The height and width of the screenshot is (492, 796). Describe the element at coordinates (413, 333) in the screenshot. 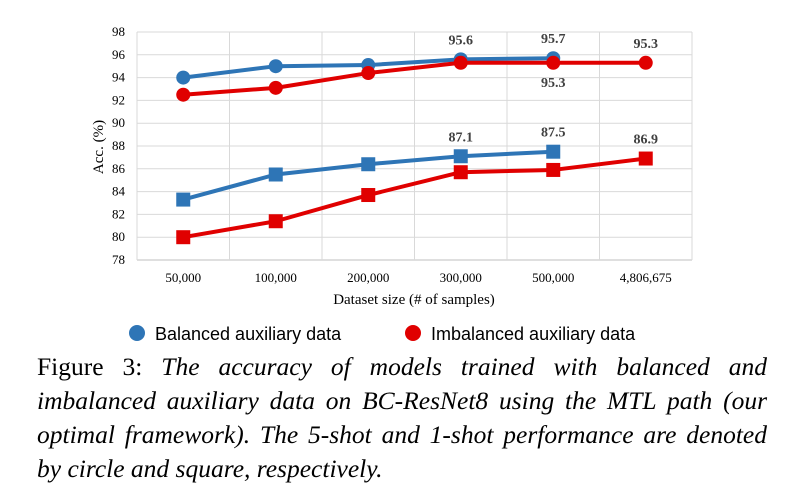

I see `legend-marker-imbalanced` at that location.